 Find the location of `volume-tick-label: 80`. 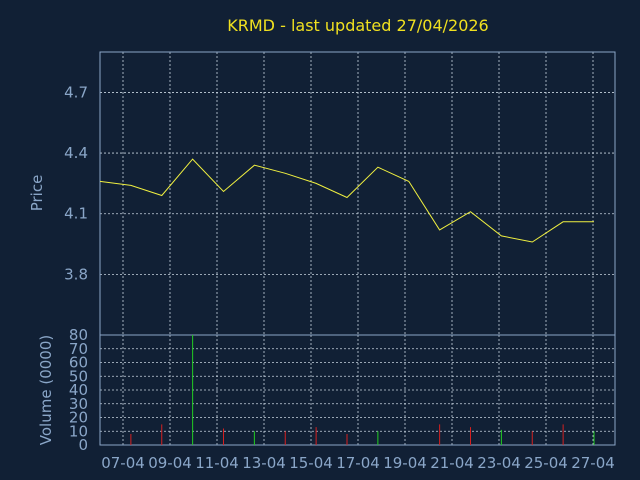

volume-tick-label: 80 is located at coordinates (78, 335).